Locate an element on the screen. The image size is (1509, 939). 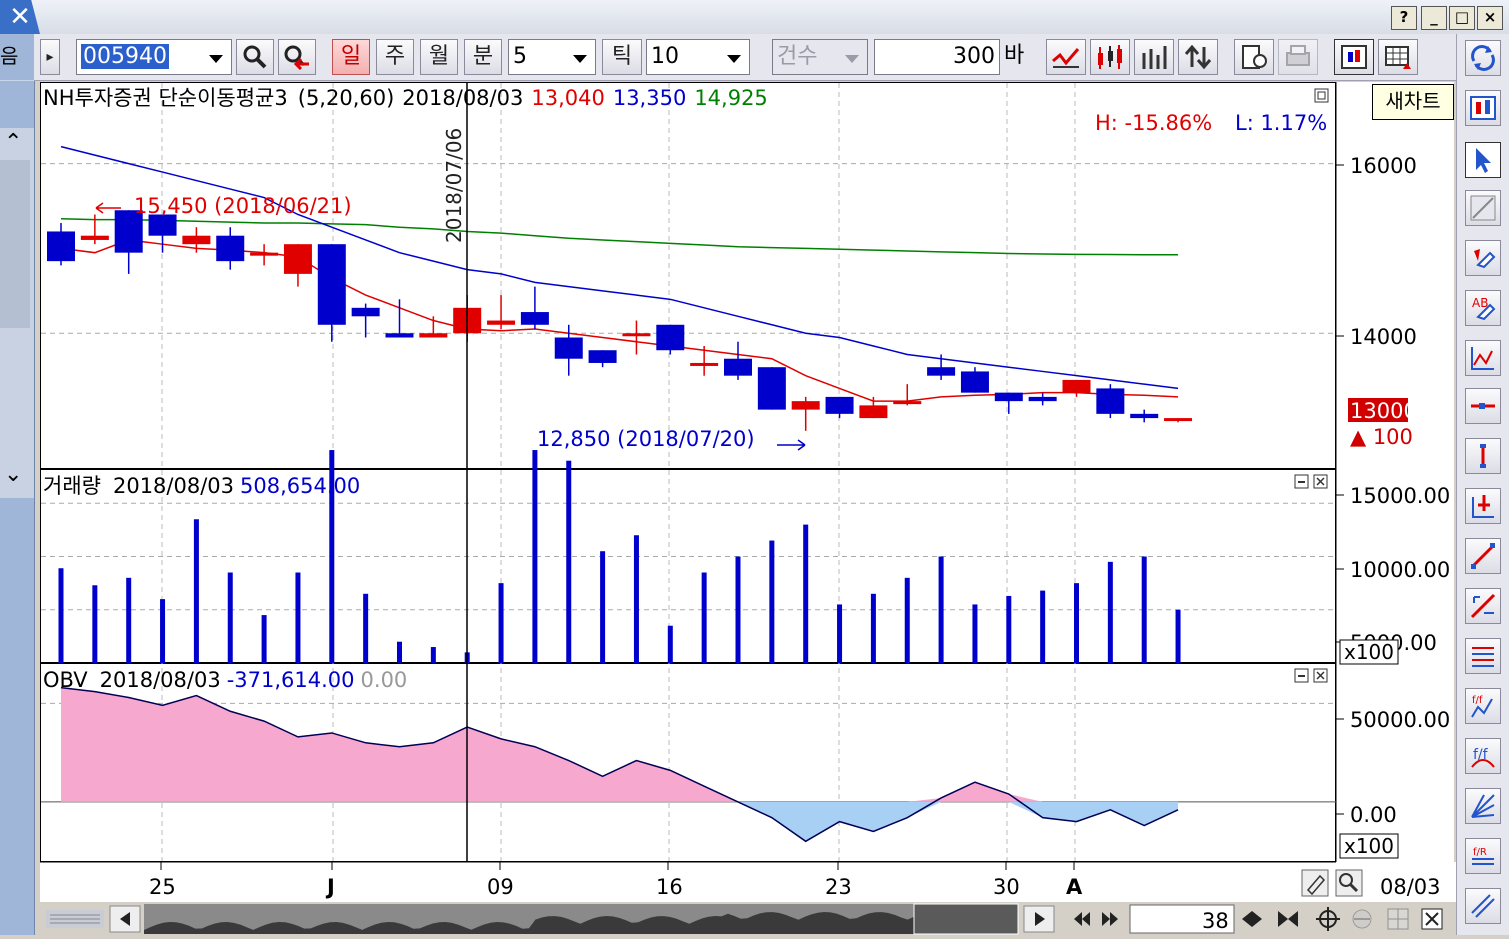
volume-panel-controls is located at coordinates (1311, 481).